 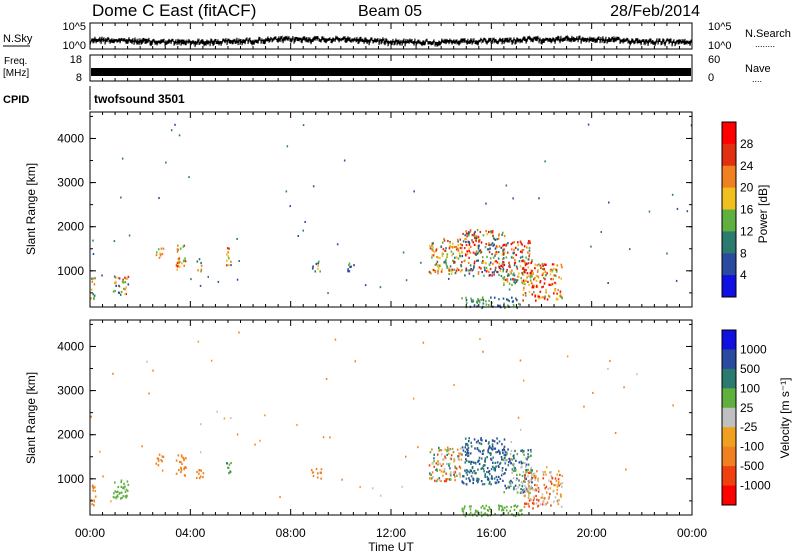 What do you see at coordinates (70, 479) in the screenshot?
I see `y-tick-label: 1000` at bounding box center [70, 479].